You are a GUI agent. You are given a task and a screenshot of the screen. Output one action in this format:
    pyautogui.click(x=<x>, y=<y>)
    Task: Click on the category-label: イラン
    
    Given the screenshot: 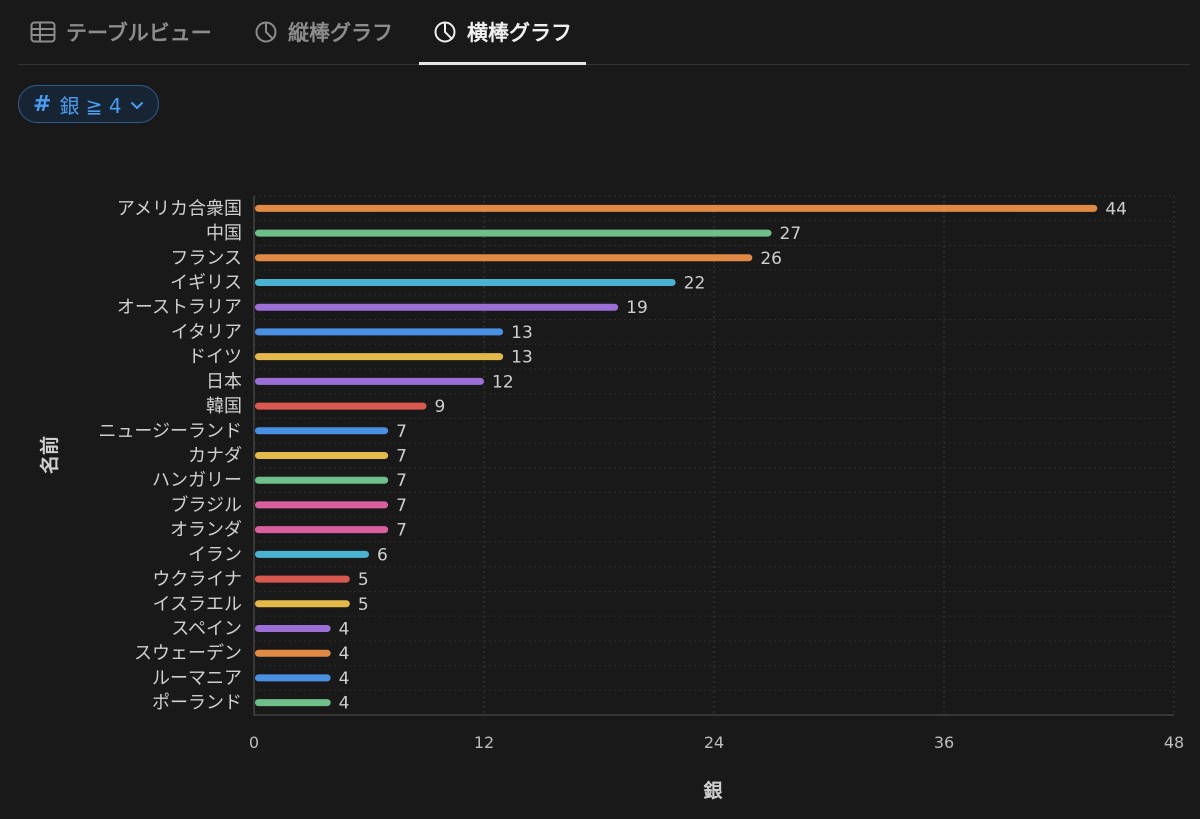 What is the action you would take?
    pyautogui.click(x=215, y=554)
    